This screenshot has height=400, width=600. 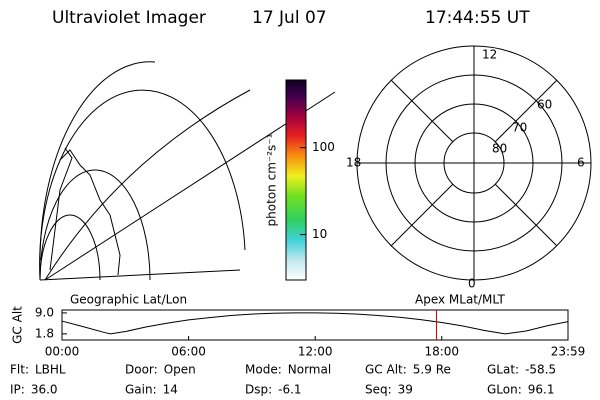 I want to click on x-tick-label: 12:00, so click(x=315, y=352).